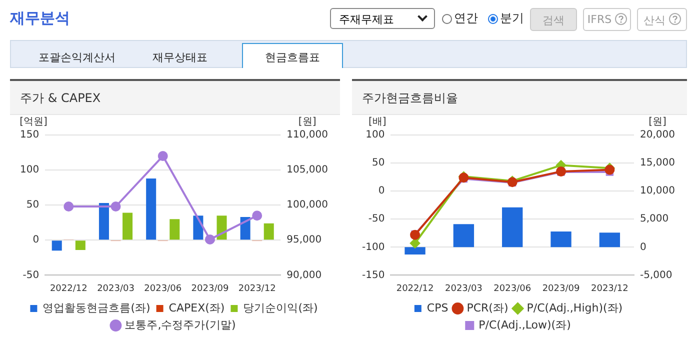 The width and height of the screenshot is (697, 342). What do you see at coordinates (553, 20) in the screenshot?
I see `text: 검색` at bounding box center [553, 20].